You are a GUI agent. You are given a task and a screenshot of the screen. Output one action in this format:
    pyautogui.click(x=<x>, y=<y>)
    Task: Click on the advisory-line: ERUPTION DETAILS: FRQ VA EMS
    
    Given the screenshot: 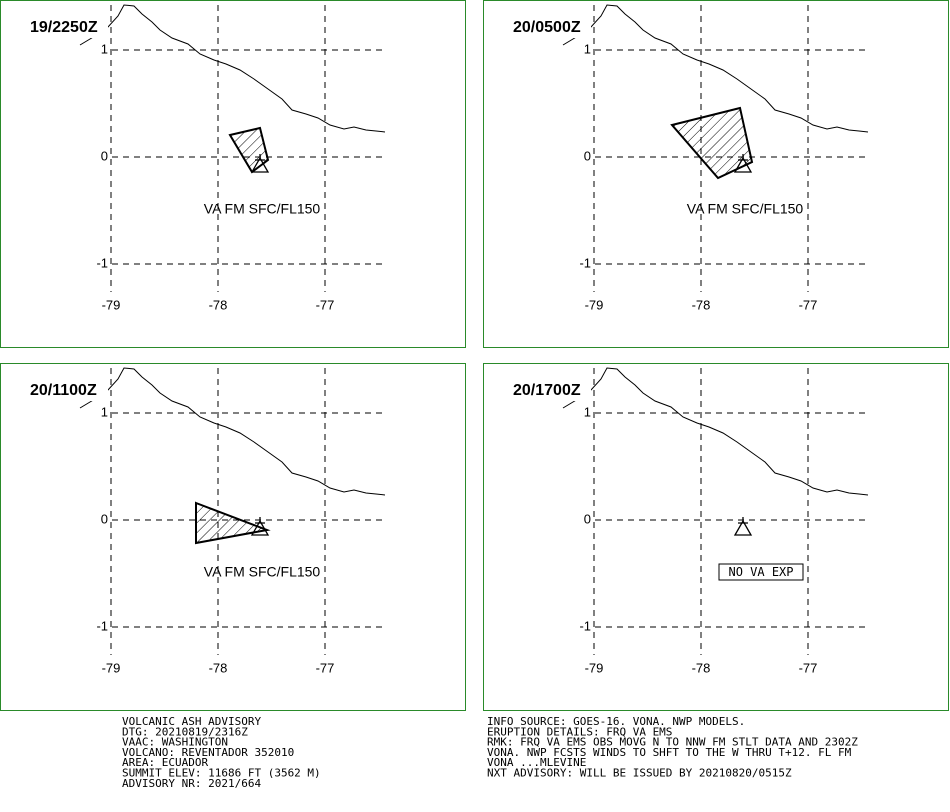 What is the action you would take?
    pyautogui.click(x=579, y=731)
    